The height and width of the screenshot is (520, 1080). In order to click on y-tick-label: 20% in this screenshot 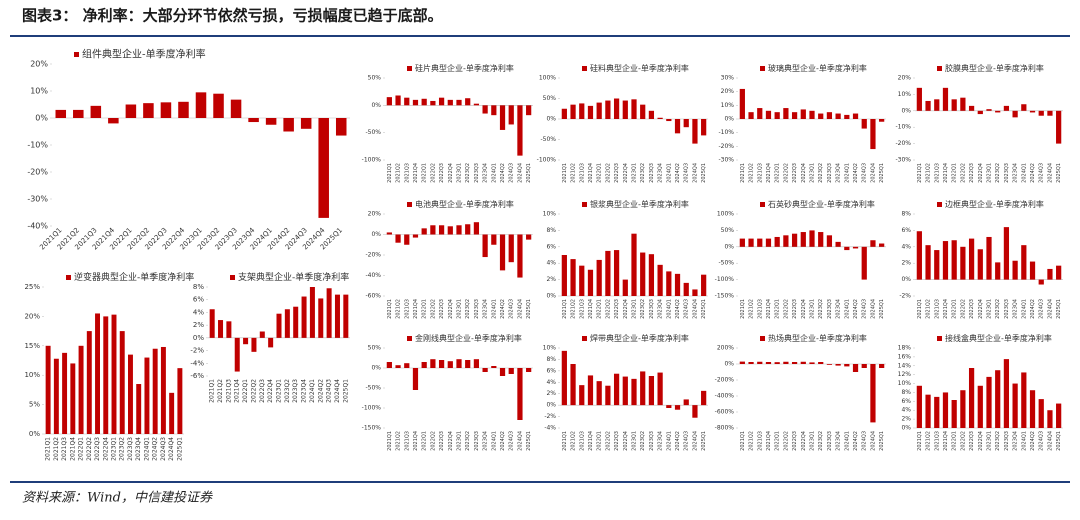, I will do `click(39, 64)`.